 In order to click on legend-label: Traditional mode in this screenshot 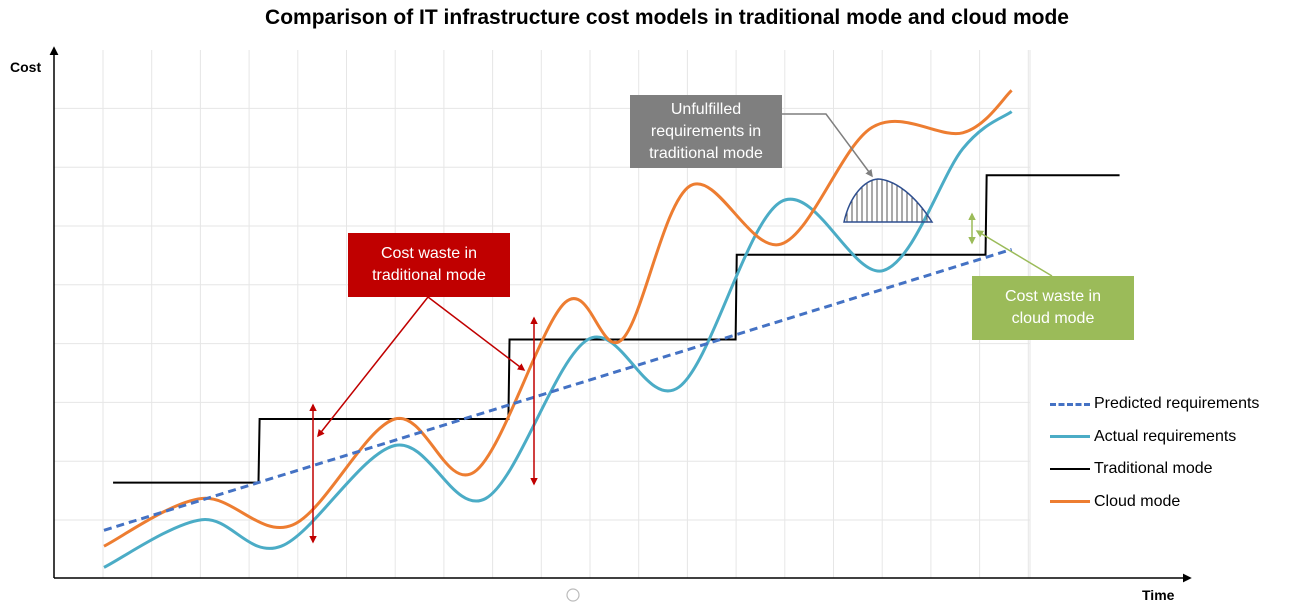, I will do `click(1153, 469)`.